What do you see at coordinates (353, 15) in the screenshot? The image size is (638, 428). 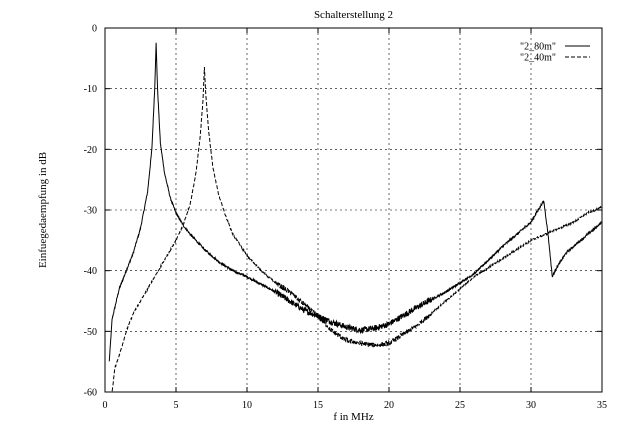 I see `chart-title: Schalterstellung 2` at bounding box center [353, 15].